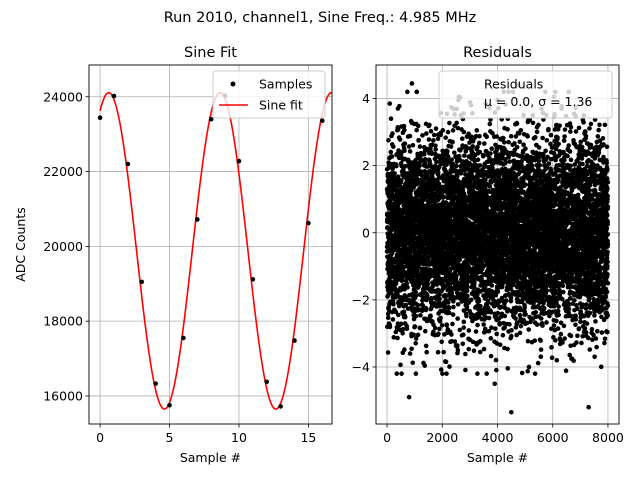 The height and width of the screenshot is (480, 640). Describe the element at coordinates (63, 246) in the screenshot. I see `y-tick-label: 20000` at that location.